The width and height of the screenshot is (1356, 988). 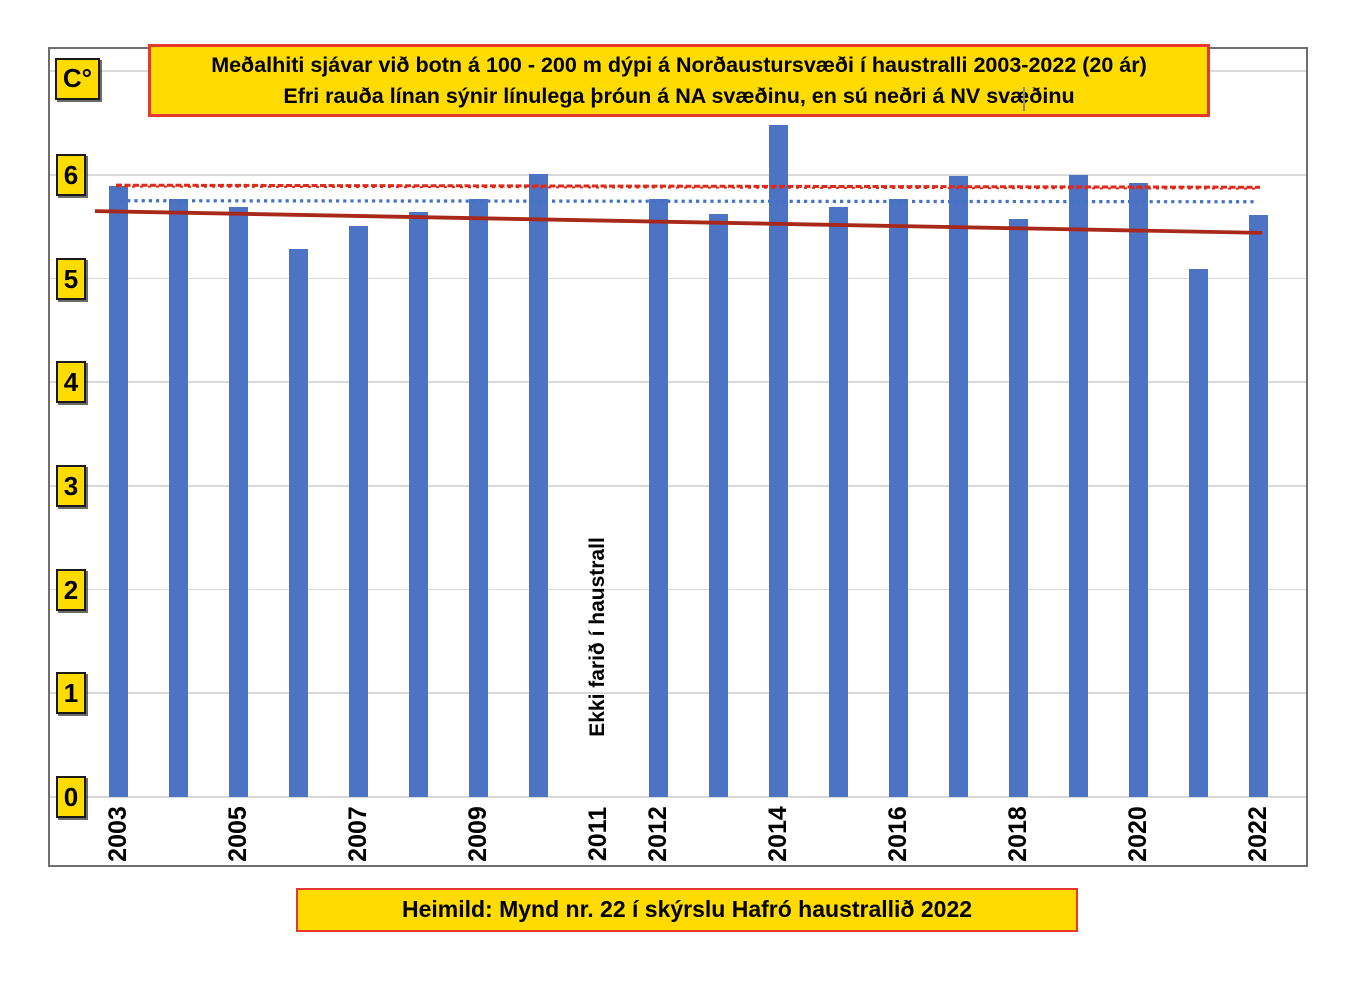 What do you see at coordinates (71, 382) in the screenshot?
I see `y-tick-box-4: 4` at bounding box center [71, 382].